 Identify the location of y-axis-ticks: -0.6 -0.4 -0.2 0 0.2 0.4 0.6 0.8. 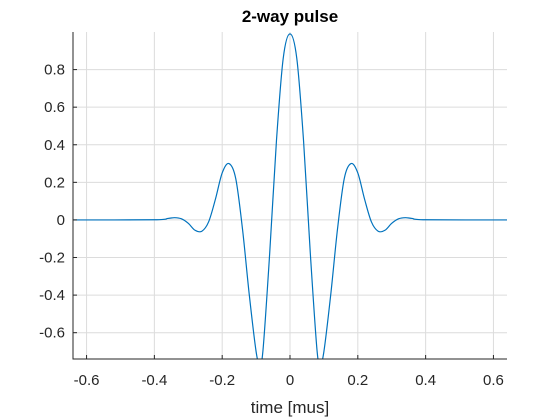
(58, 202).